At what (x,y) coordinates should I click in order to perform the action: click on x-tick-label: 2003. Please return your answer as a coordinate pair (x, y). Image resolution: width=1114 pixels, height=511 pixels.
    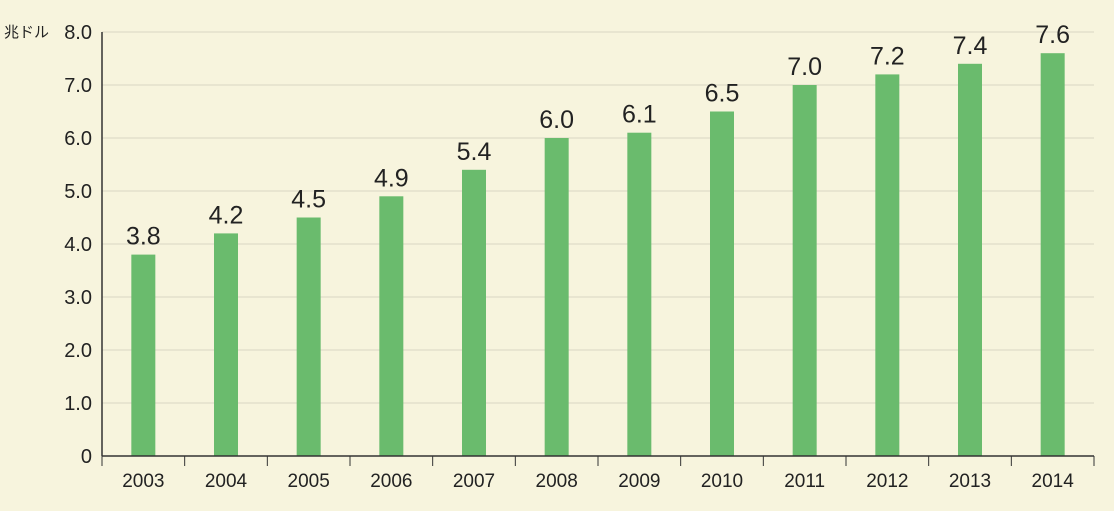
    Looking at the image, I should click on (143, 481).